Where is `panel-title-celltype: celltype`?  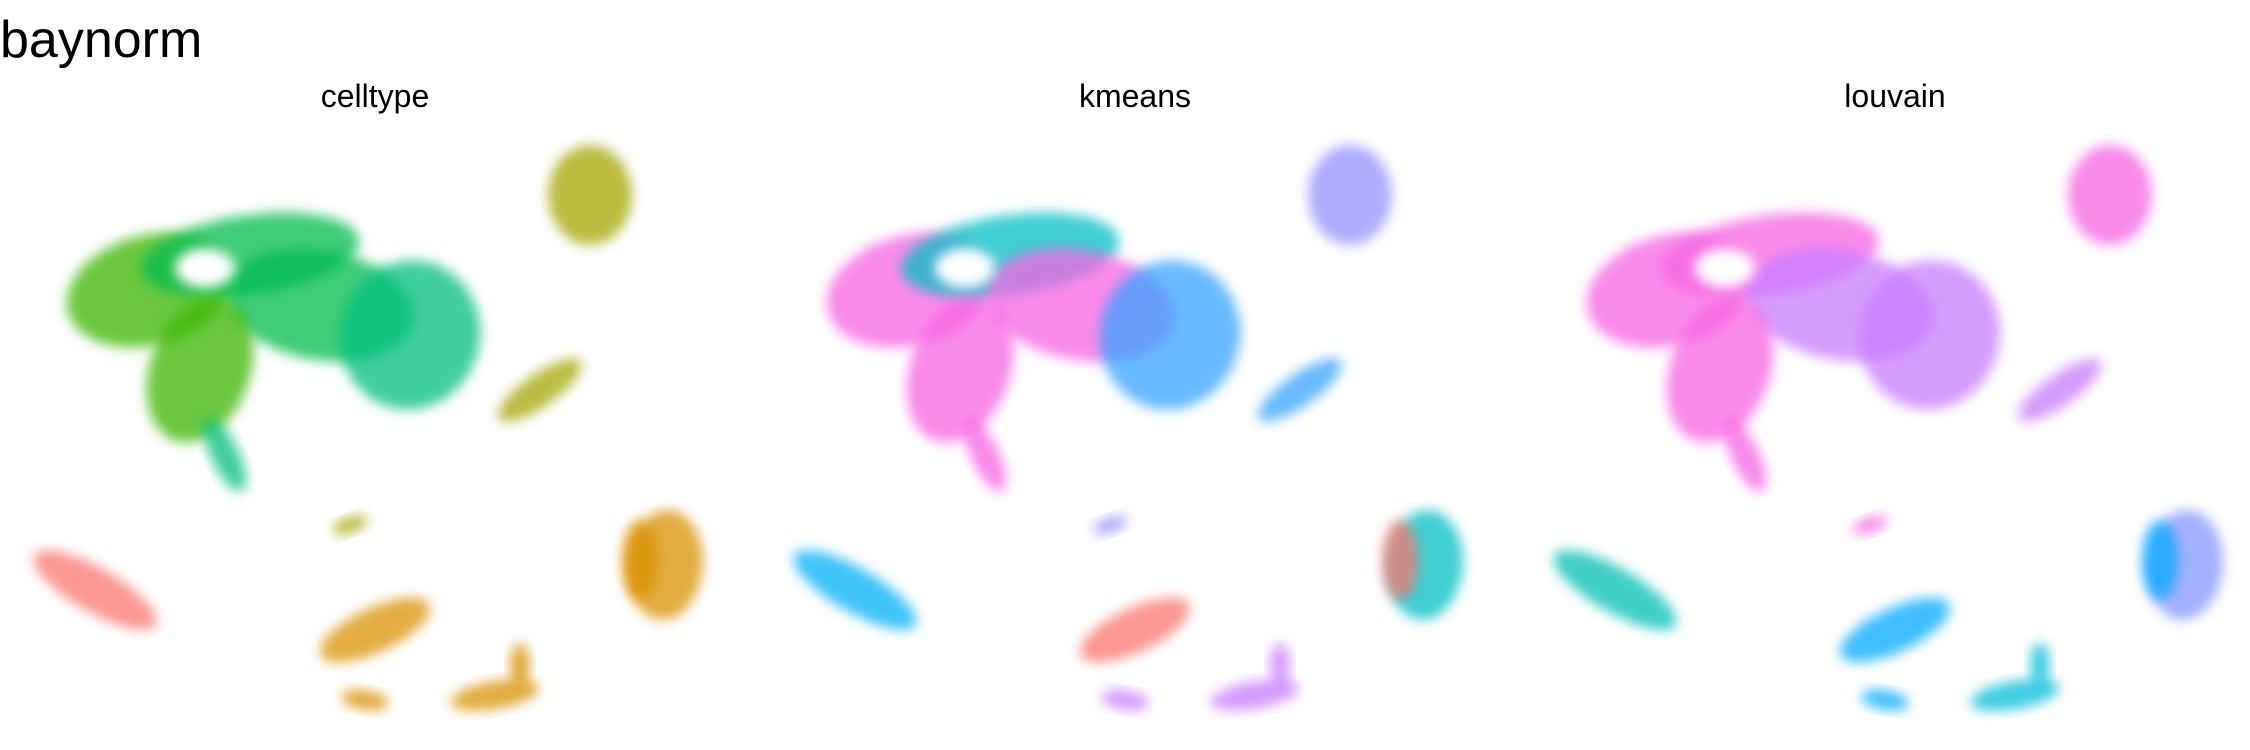
panel-title-celltype: celltype is located at coordinates (375, 96).